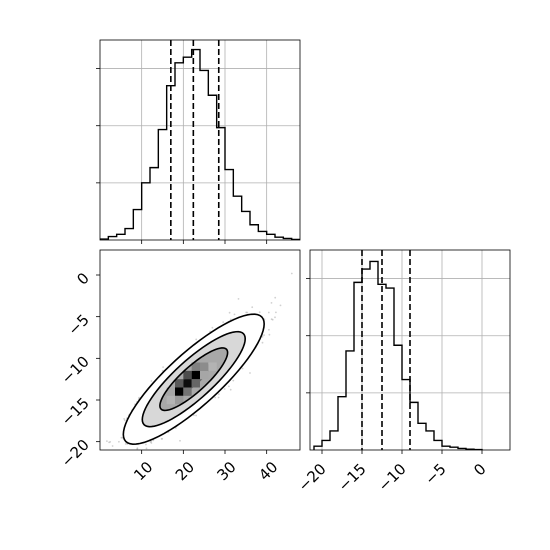 This screenshot has height=550, width=550. What do you see at coordinates (143, 471) in the screenshot?
I see `scatter-x-tick-label-0: 10` at bounding box center [143, 471].